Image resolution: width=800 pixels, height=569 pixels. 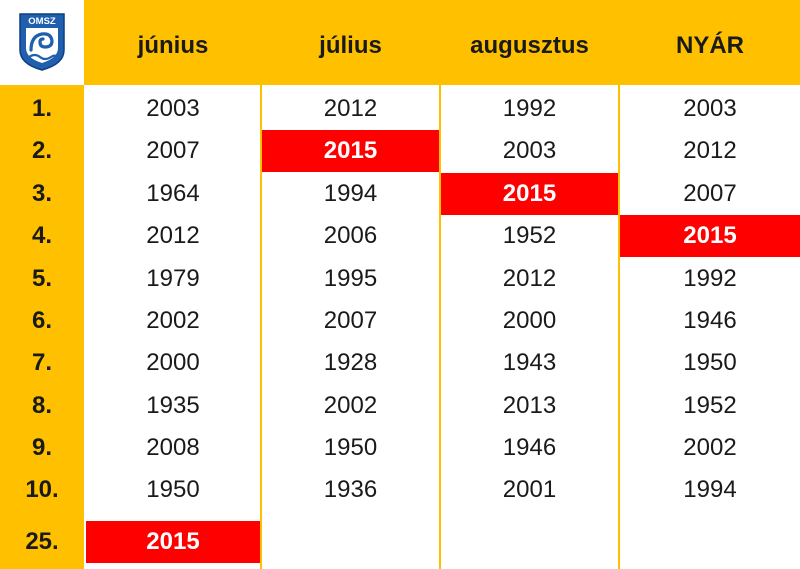 I want to click on year-cell-august-6: 2000, so click(x=529, y=320).